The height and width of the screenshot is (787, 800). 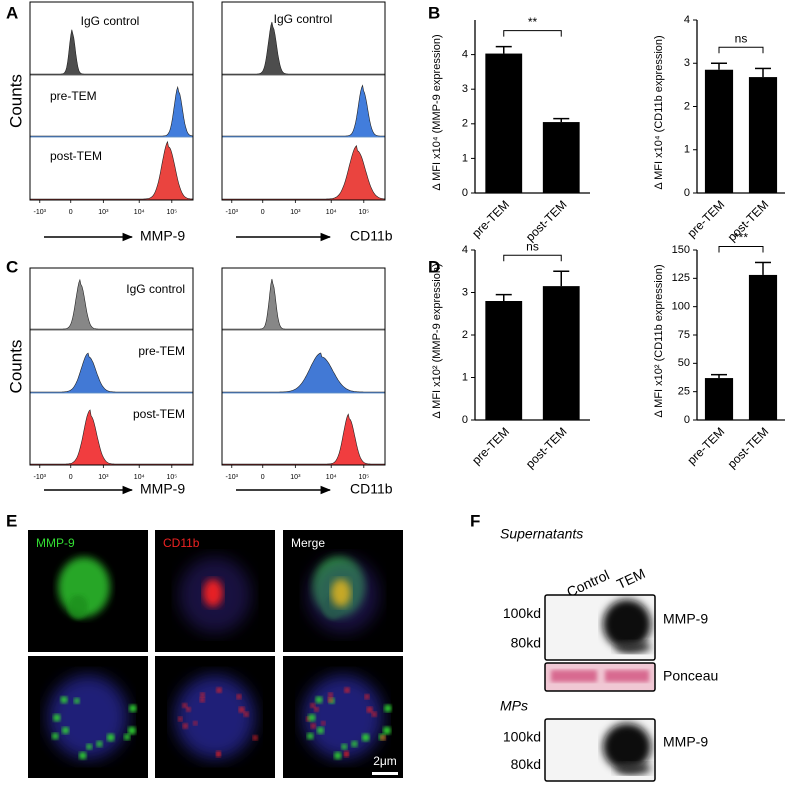 What do you see at coordinates (684, 335) in the screenshot?
I see `y-tick-label: 75` at bounding box center [684, 335].